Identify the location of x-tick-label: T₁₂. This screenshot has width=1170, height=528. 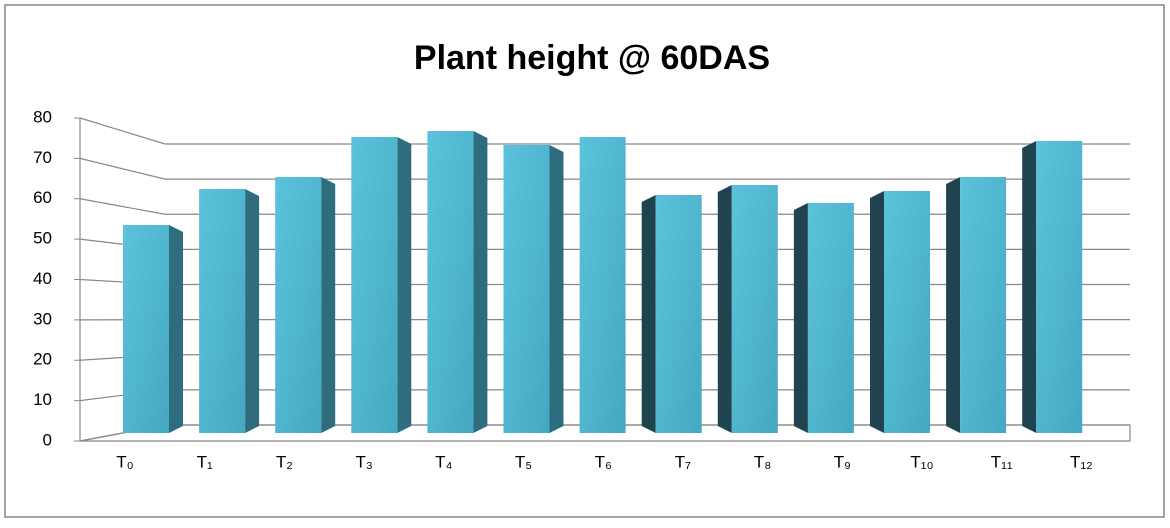
(1081, 461).